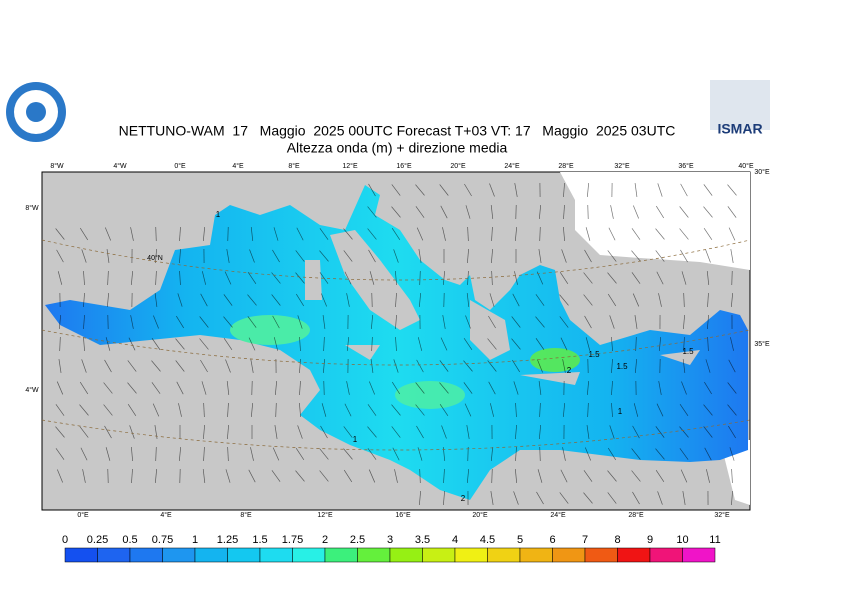  Describe the element at coordinates (294, 166) in the screenshot. I see `graticule-label: 8°E` at that location.